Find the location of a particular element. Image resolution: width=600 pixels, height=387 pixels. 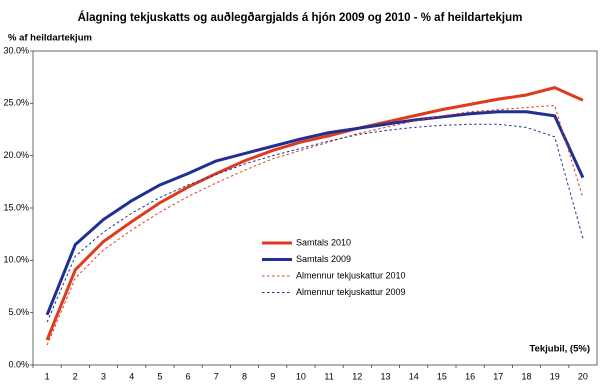

legend-label: Samtals 2009 is located at coordinates (323, 259).